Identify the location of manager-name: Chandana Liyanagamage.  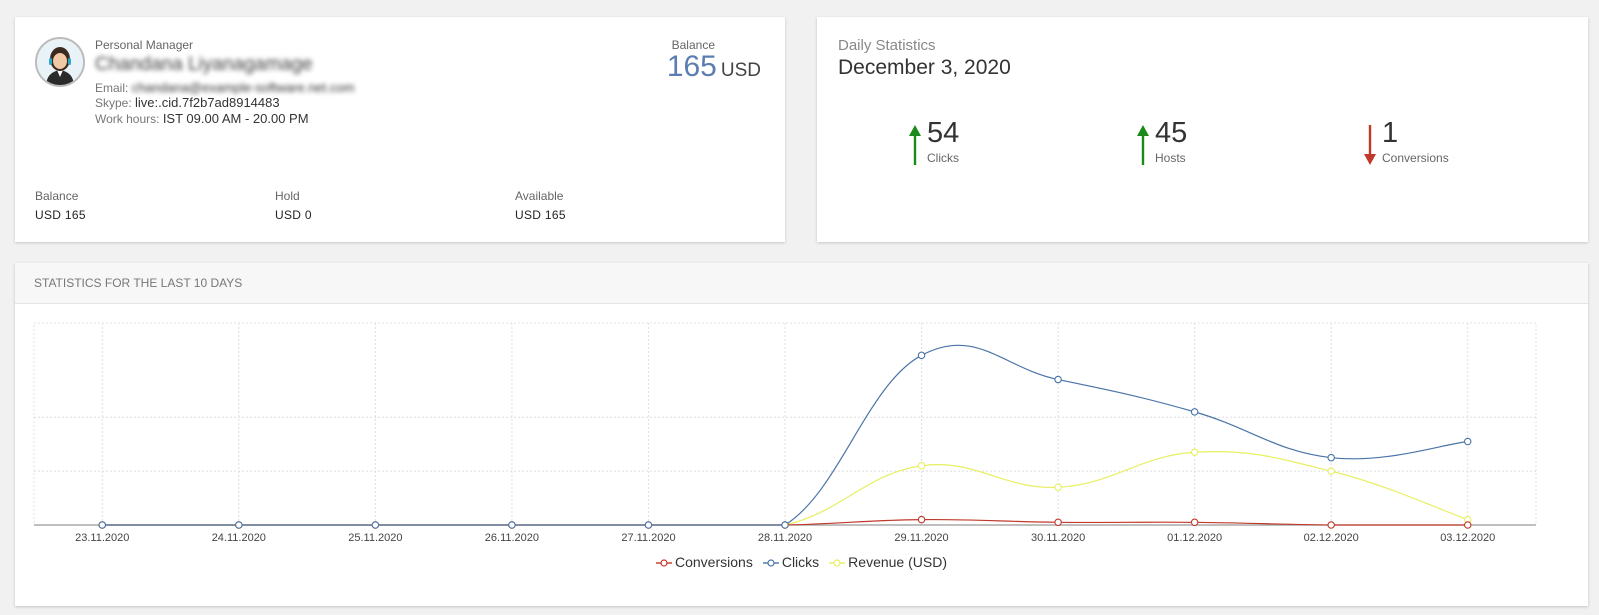
(204, 64).